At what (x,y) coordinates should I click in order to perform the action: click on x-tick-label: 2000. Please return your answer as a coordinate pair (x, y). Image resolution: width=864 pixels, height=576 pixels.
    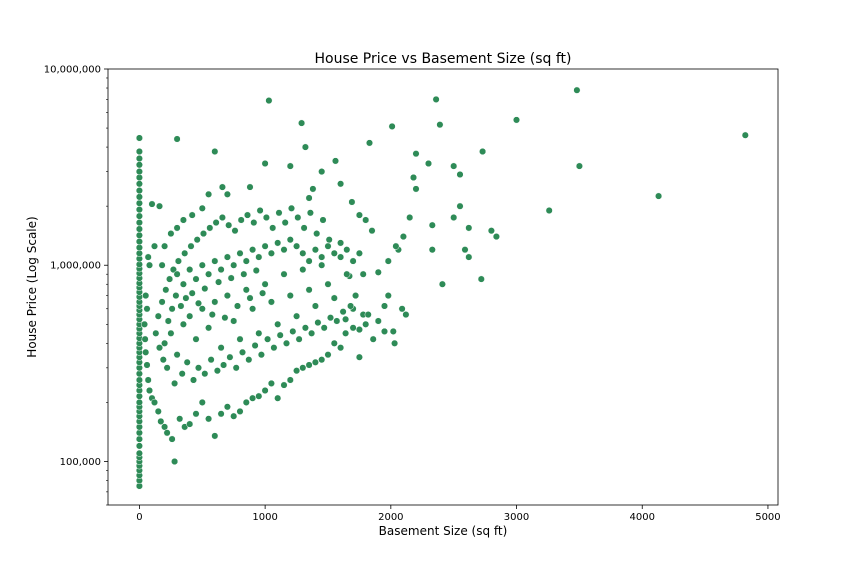
    Looking at the image, I should click on (390, 517).